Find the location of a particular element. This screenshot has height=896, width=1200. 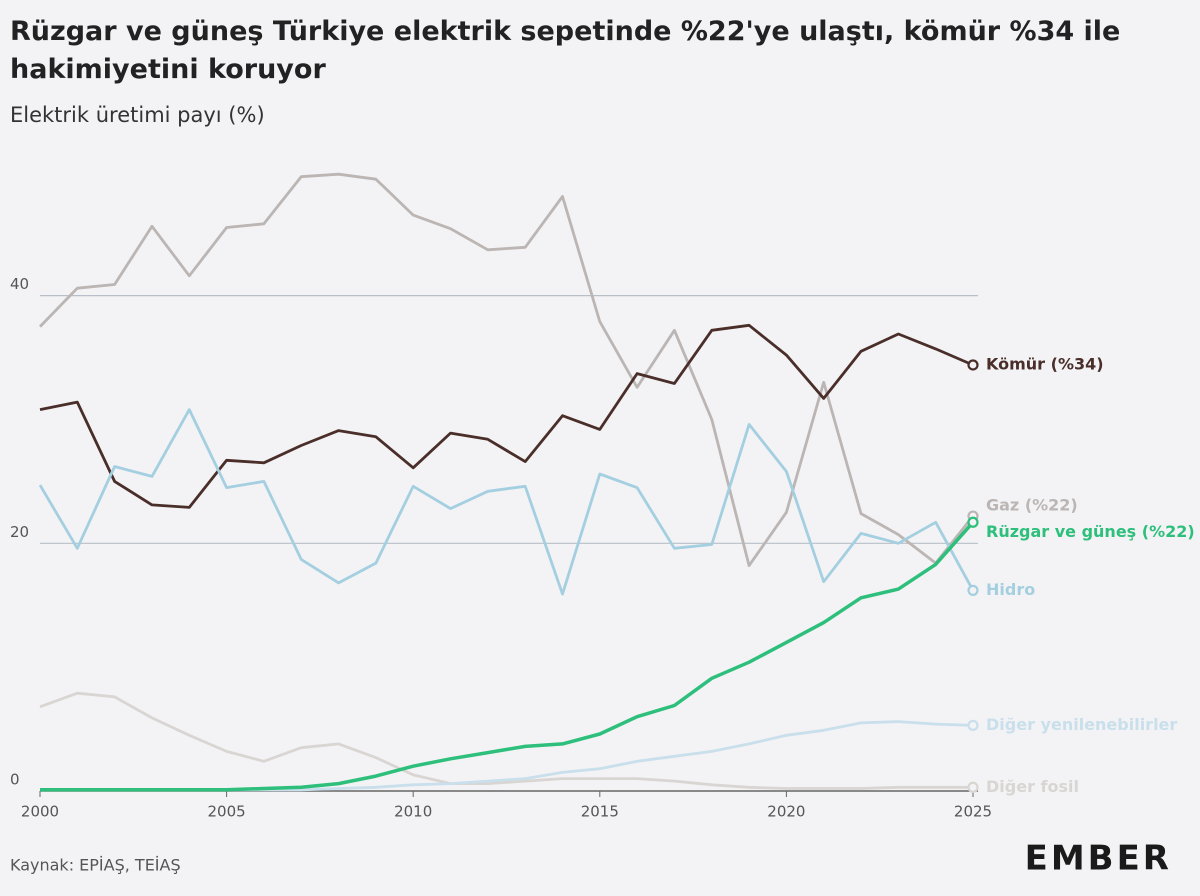

x-tick-label: 2020 is located at coordinates (786, 812).